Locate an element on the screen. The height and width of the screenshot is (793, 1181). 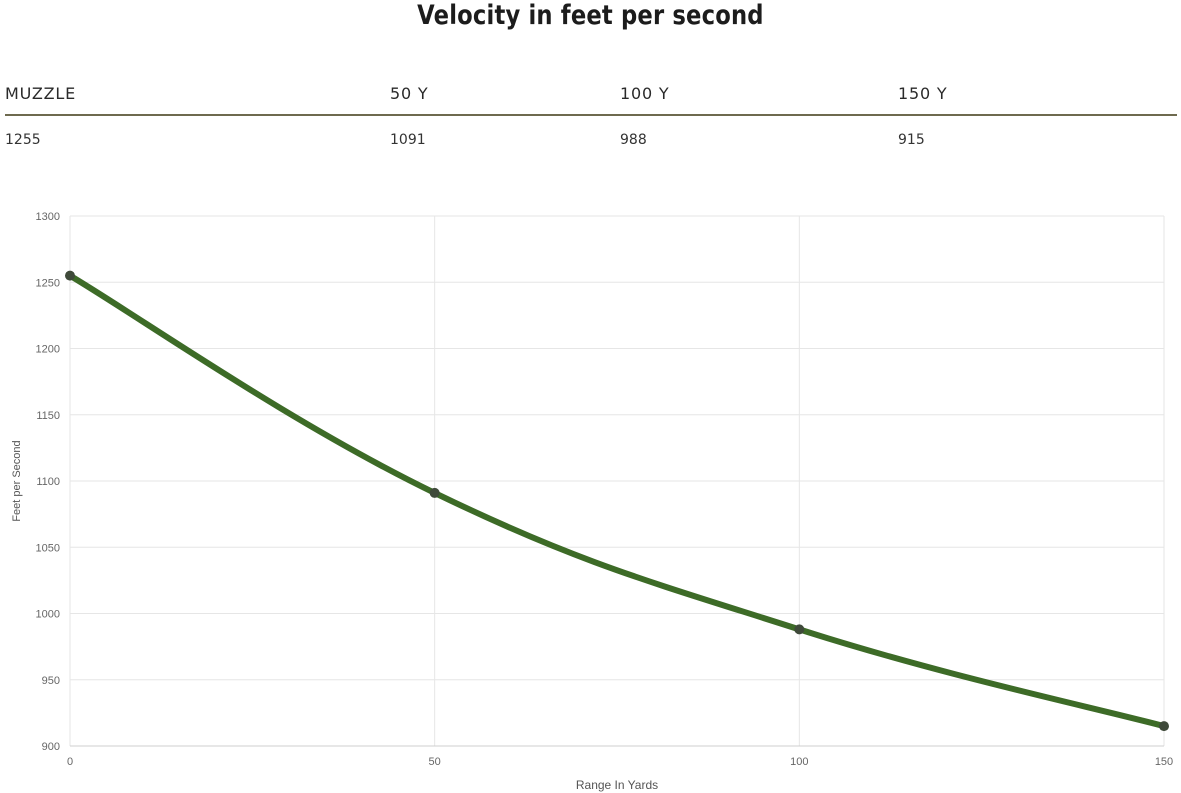
x-tick-label: 100 is located at coordinates (799, 762).